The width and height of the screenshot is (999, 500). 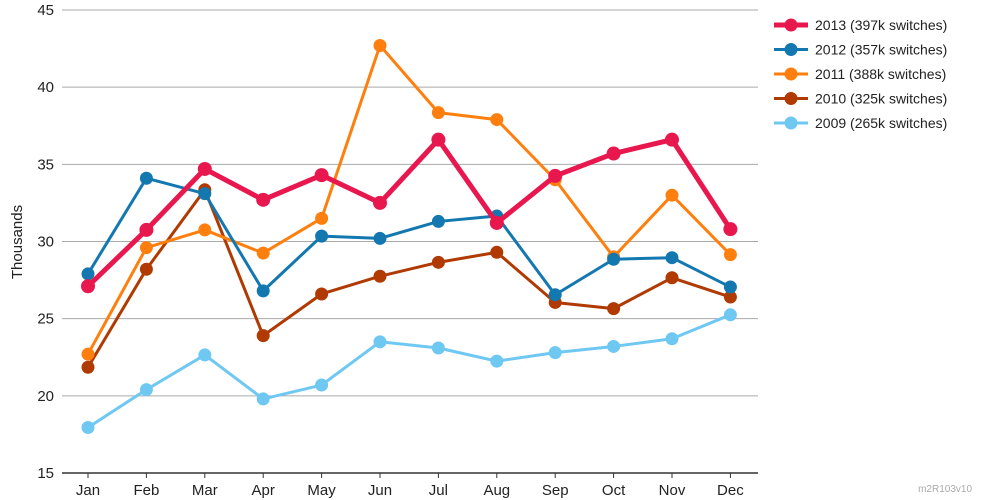 What do you see at coordinates (881, 123) in the screenshot?
I see `legend-label: 2009 (265k switches)` at bounding box center [881, 123].